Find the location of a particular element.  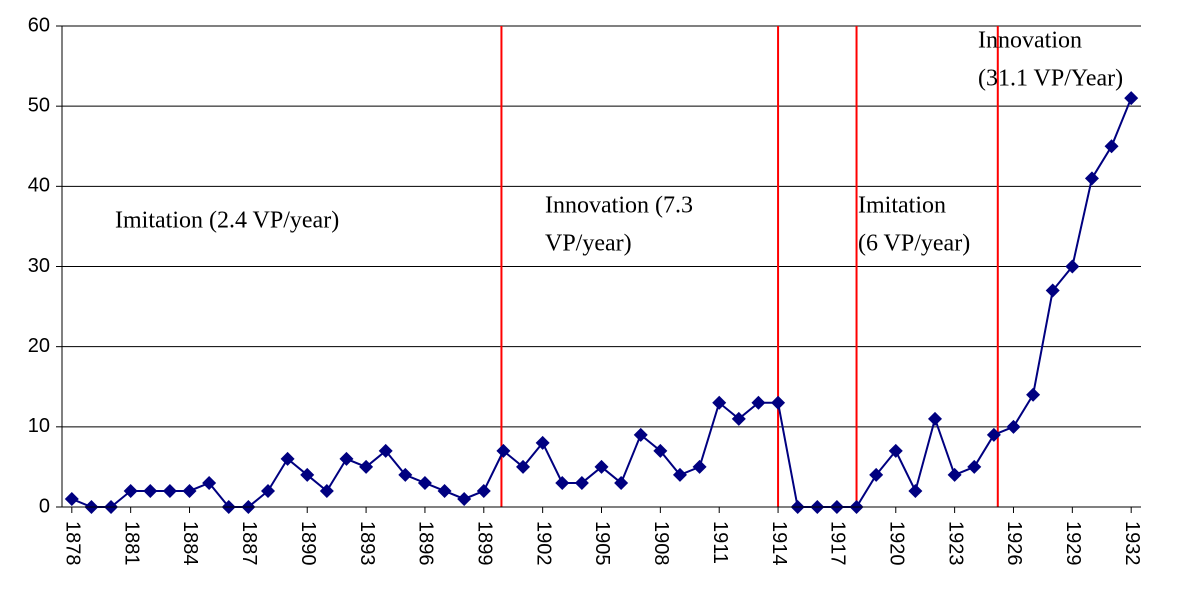

annotation: VP/year) is located at coordinates (588, 244).